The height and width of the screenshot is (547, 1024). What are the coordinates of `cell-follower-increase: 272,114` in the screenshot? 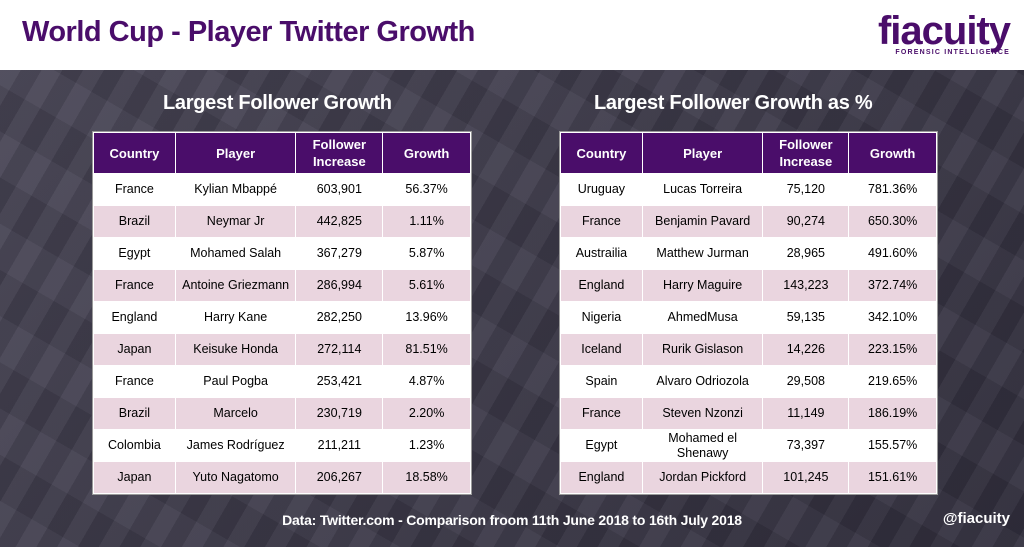 It's located at (339, 349).